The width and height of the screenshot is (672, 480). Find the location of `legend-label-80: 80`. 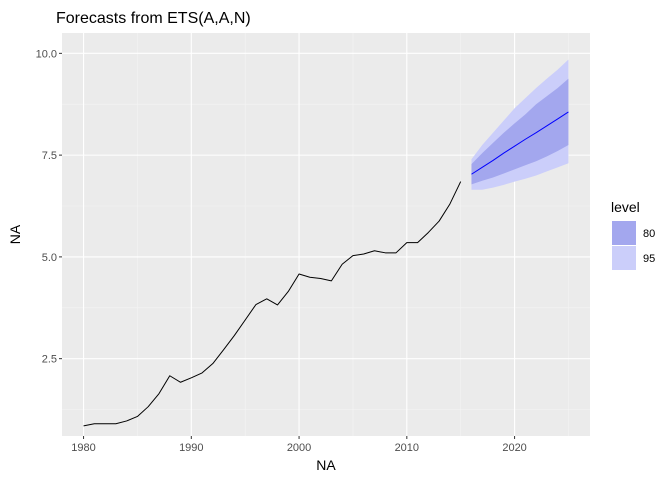

legend-label-80: 80 is located at coordinates (649, 234).